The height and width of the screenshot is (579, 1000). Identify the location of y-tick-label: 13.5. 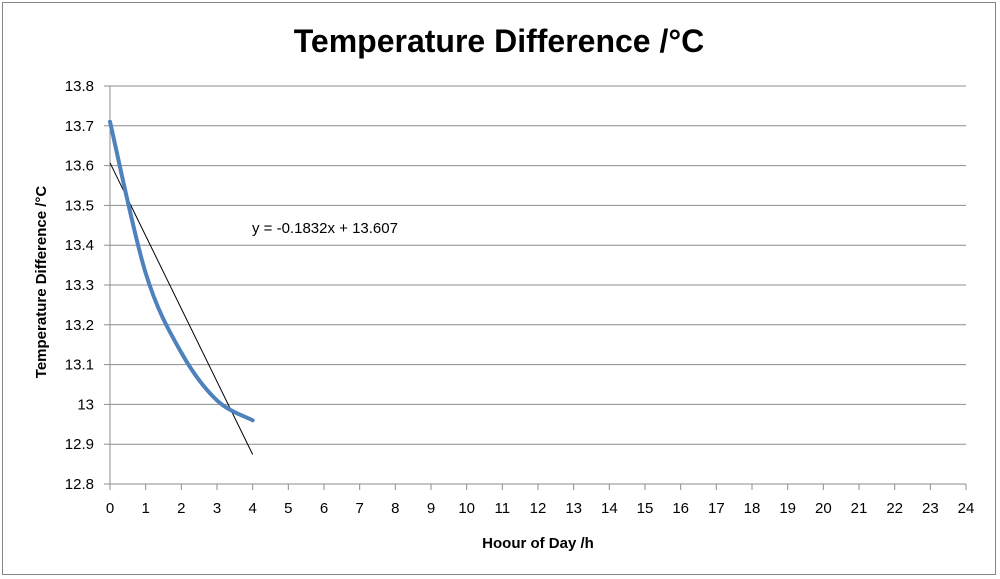
(79, 205).